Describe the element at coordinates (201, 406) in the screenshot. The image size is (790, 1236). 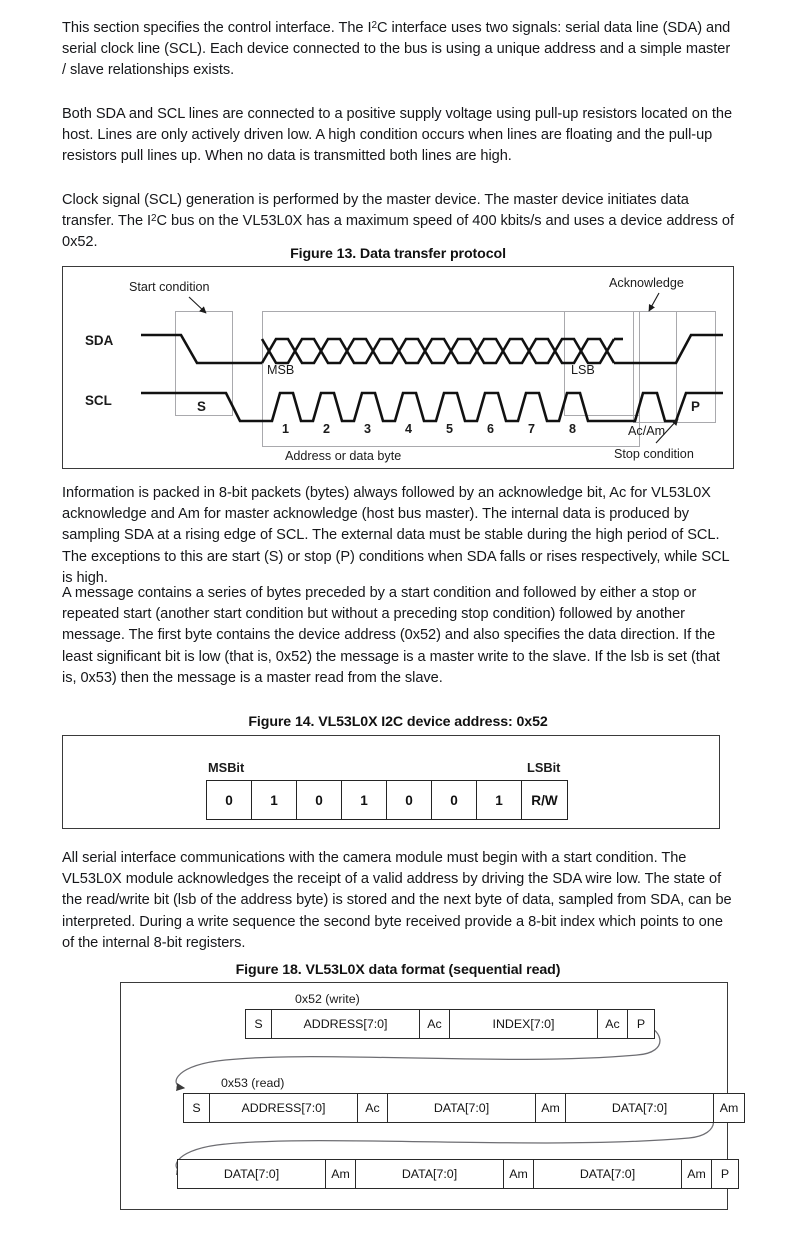
I see `figure-13-start-marker: S` at that location.